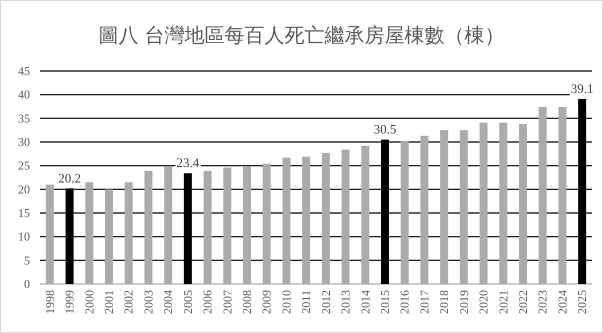 This screenshot has height=333, width=603. What do you see at coordinates (365, 302) in the screenshot?
I see `x-tick-label: 2014` at bounding box center [365, 302].